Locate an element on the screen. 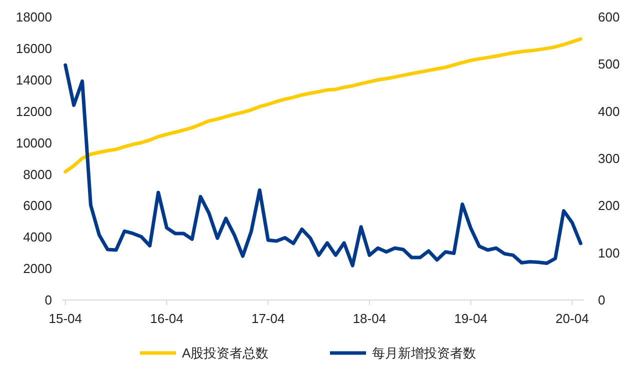 The height and width of the screenshot is (370, 640). x-tick-label: 15-04 is located at coordinates (65, 318).